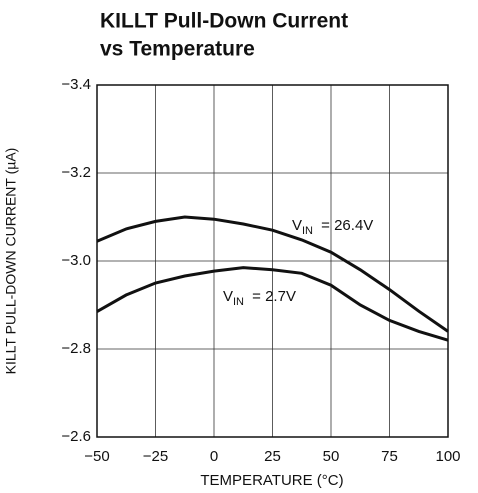 Image resolution: width=478 pixels, height=493 pixels. Describe the element at coordinates (271, 480) in the screenshot. I see `x-axis-label: TEMPERATURE (°C)` at that location.